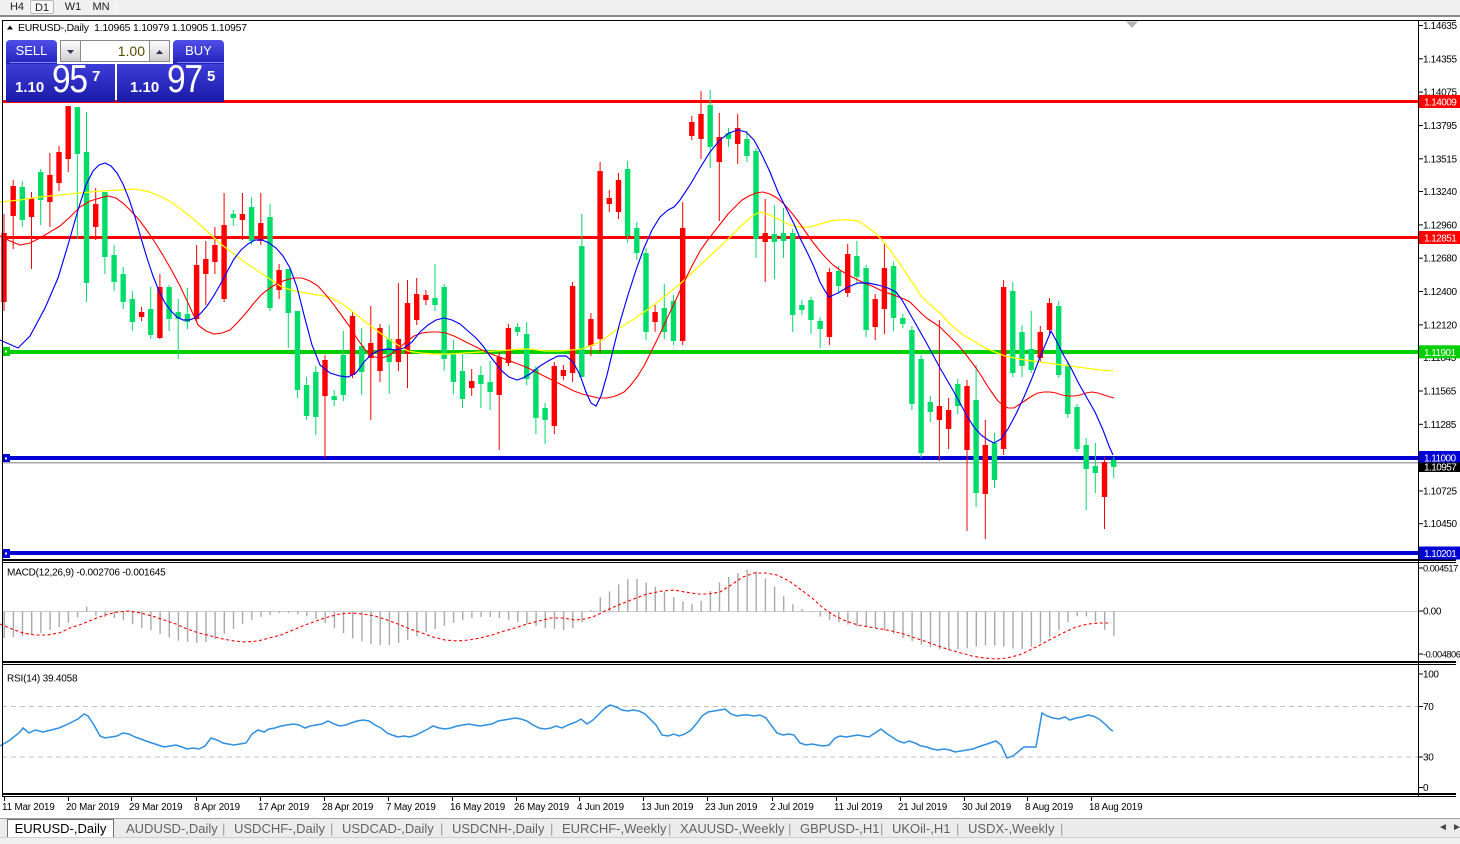 The image size is (1460, 844). Describe the element at coordinates (477, 807) in the screenshot. I see `svg-text: 16 May 2019` at that location.